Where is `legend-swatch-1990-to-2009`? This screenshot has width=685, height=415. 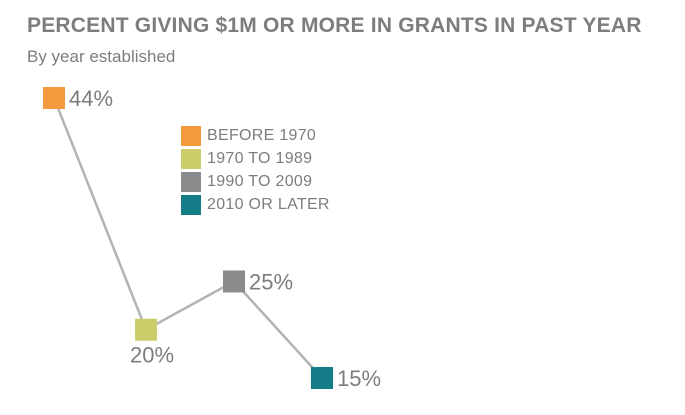 legend-swatch-1990-to-2009 is located at coordinates (191, 181).